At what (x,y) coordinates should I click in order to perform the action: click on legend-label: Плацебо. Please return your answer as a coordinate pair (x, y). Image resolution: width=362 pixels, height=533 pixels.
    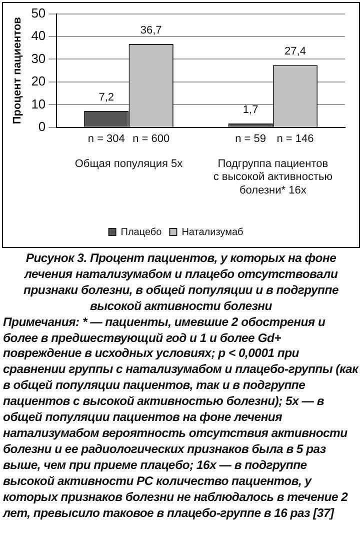
    Looking at the image, I should click on (141, 232).